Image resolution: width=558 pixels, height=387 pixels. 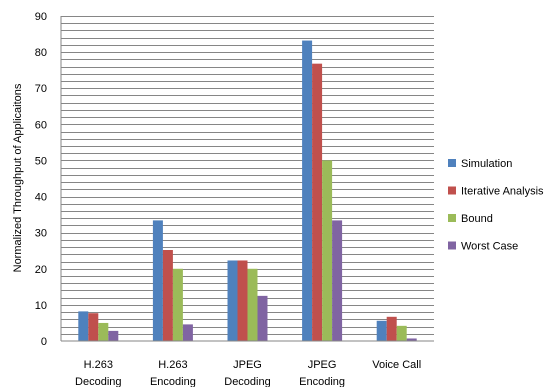 What do you see at coordinates (41, 17) in the screenshot?
I see `y-tick-label: 90` at bounding box center [41, 17].